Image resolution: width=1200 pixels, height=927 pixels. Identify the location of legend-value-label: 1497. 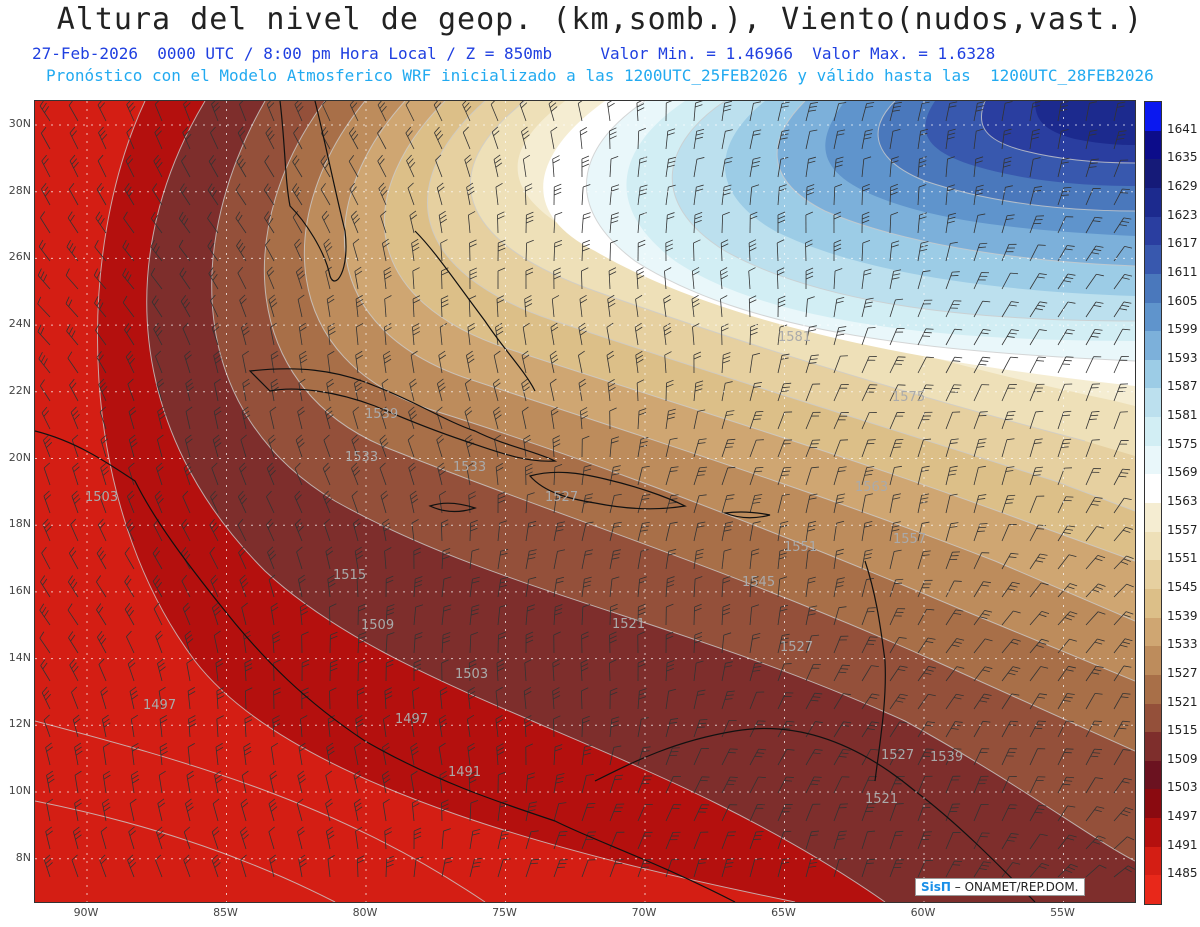
(1182, 816).